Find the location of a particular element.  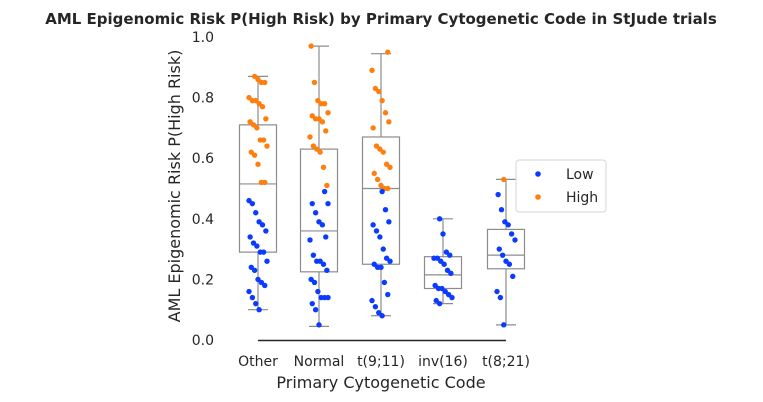

x-tick-labels: Other Normal t(9;11) inv(16) t(8;21) is located at coordinates (384, 362).